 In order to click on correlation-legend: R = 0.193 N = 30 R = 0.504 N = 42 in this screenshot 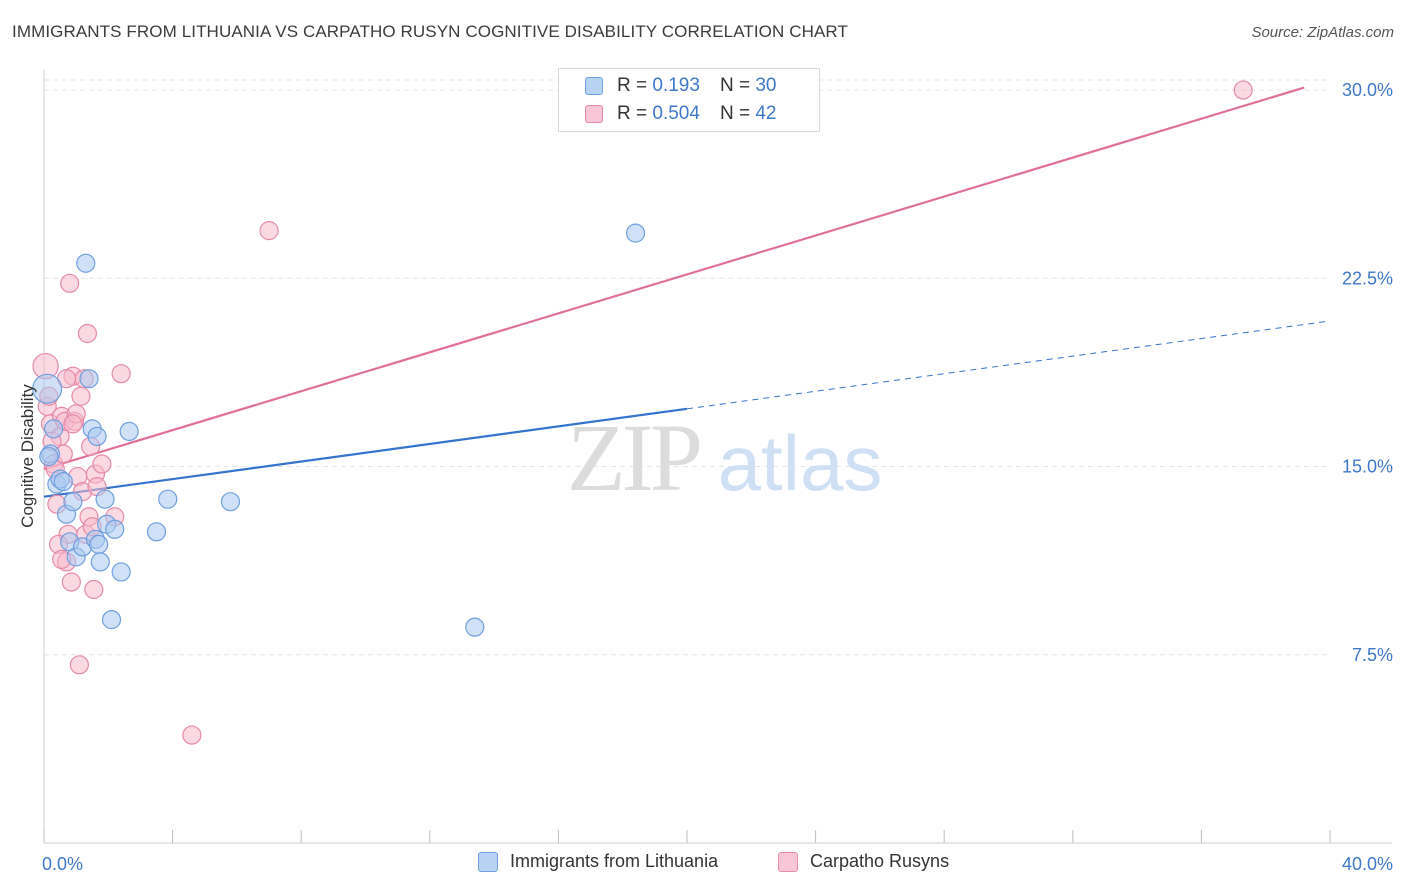, I will do `click(689, 100)`.